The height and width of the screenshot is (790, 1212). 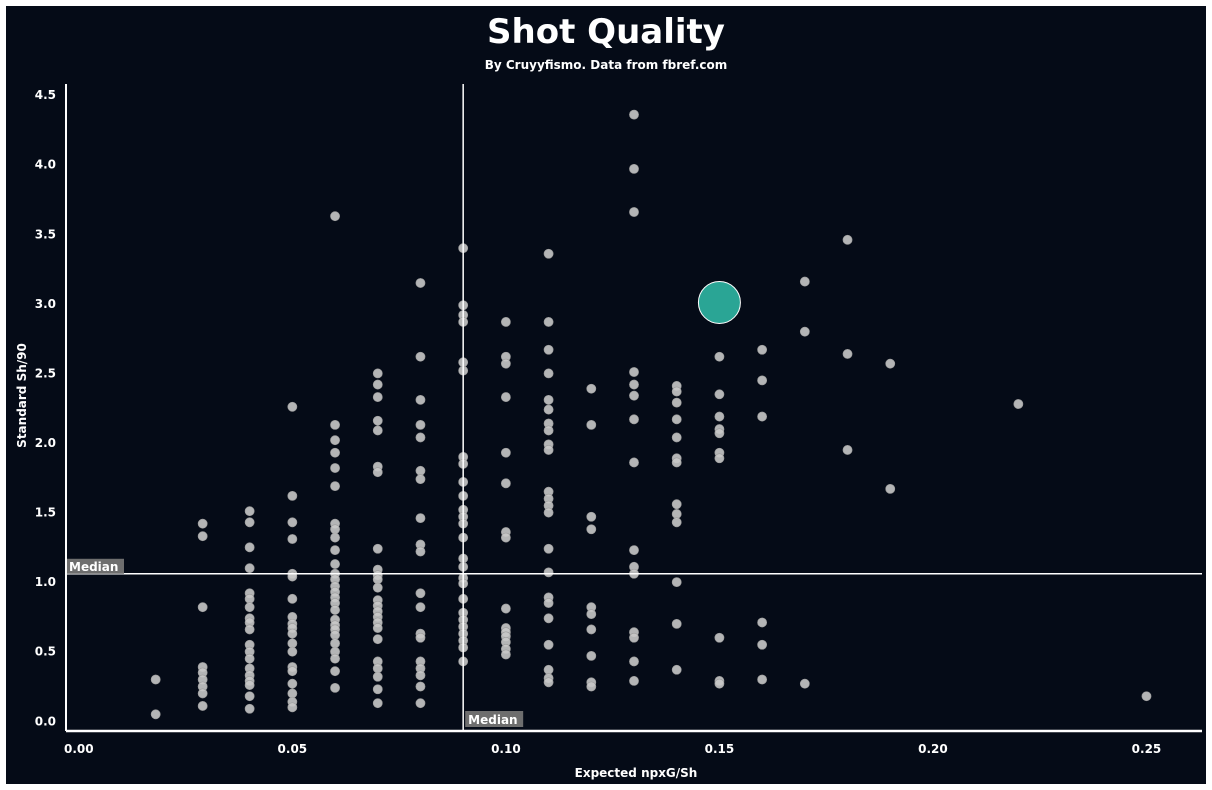 What do you see at coordinates (45, 652) in the screenshot?
I see `y-tick-label: 0.5` at bounding box center [45, 652].